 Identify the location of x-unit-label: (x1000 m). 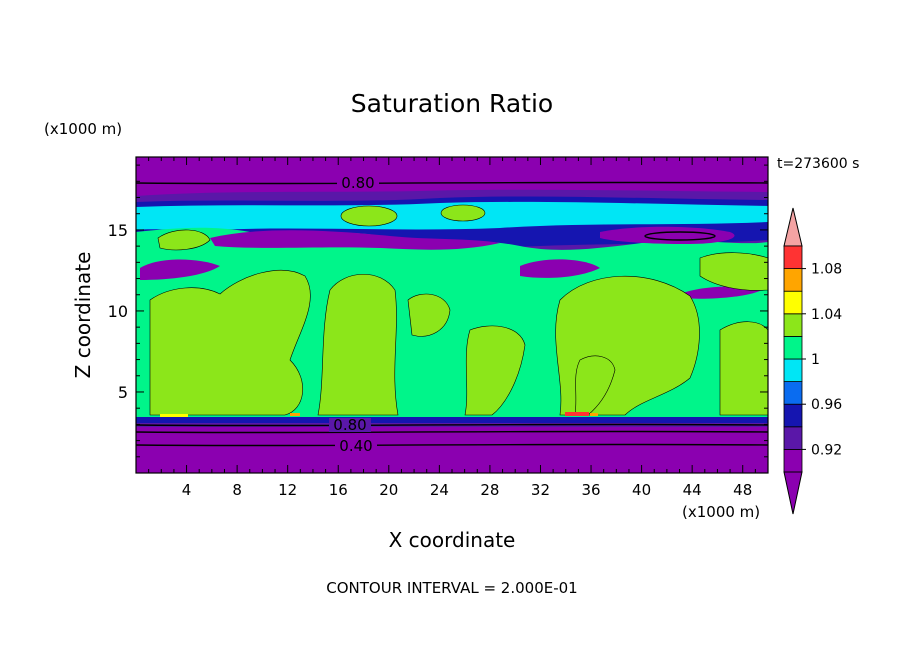
(721, 512).